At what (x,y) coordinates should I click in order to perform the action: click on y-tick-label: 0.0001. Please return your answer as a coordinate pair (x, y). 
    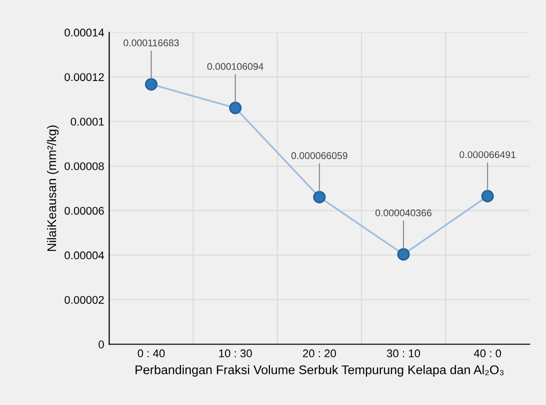
    Looking at the image, I should click on (87, 122).